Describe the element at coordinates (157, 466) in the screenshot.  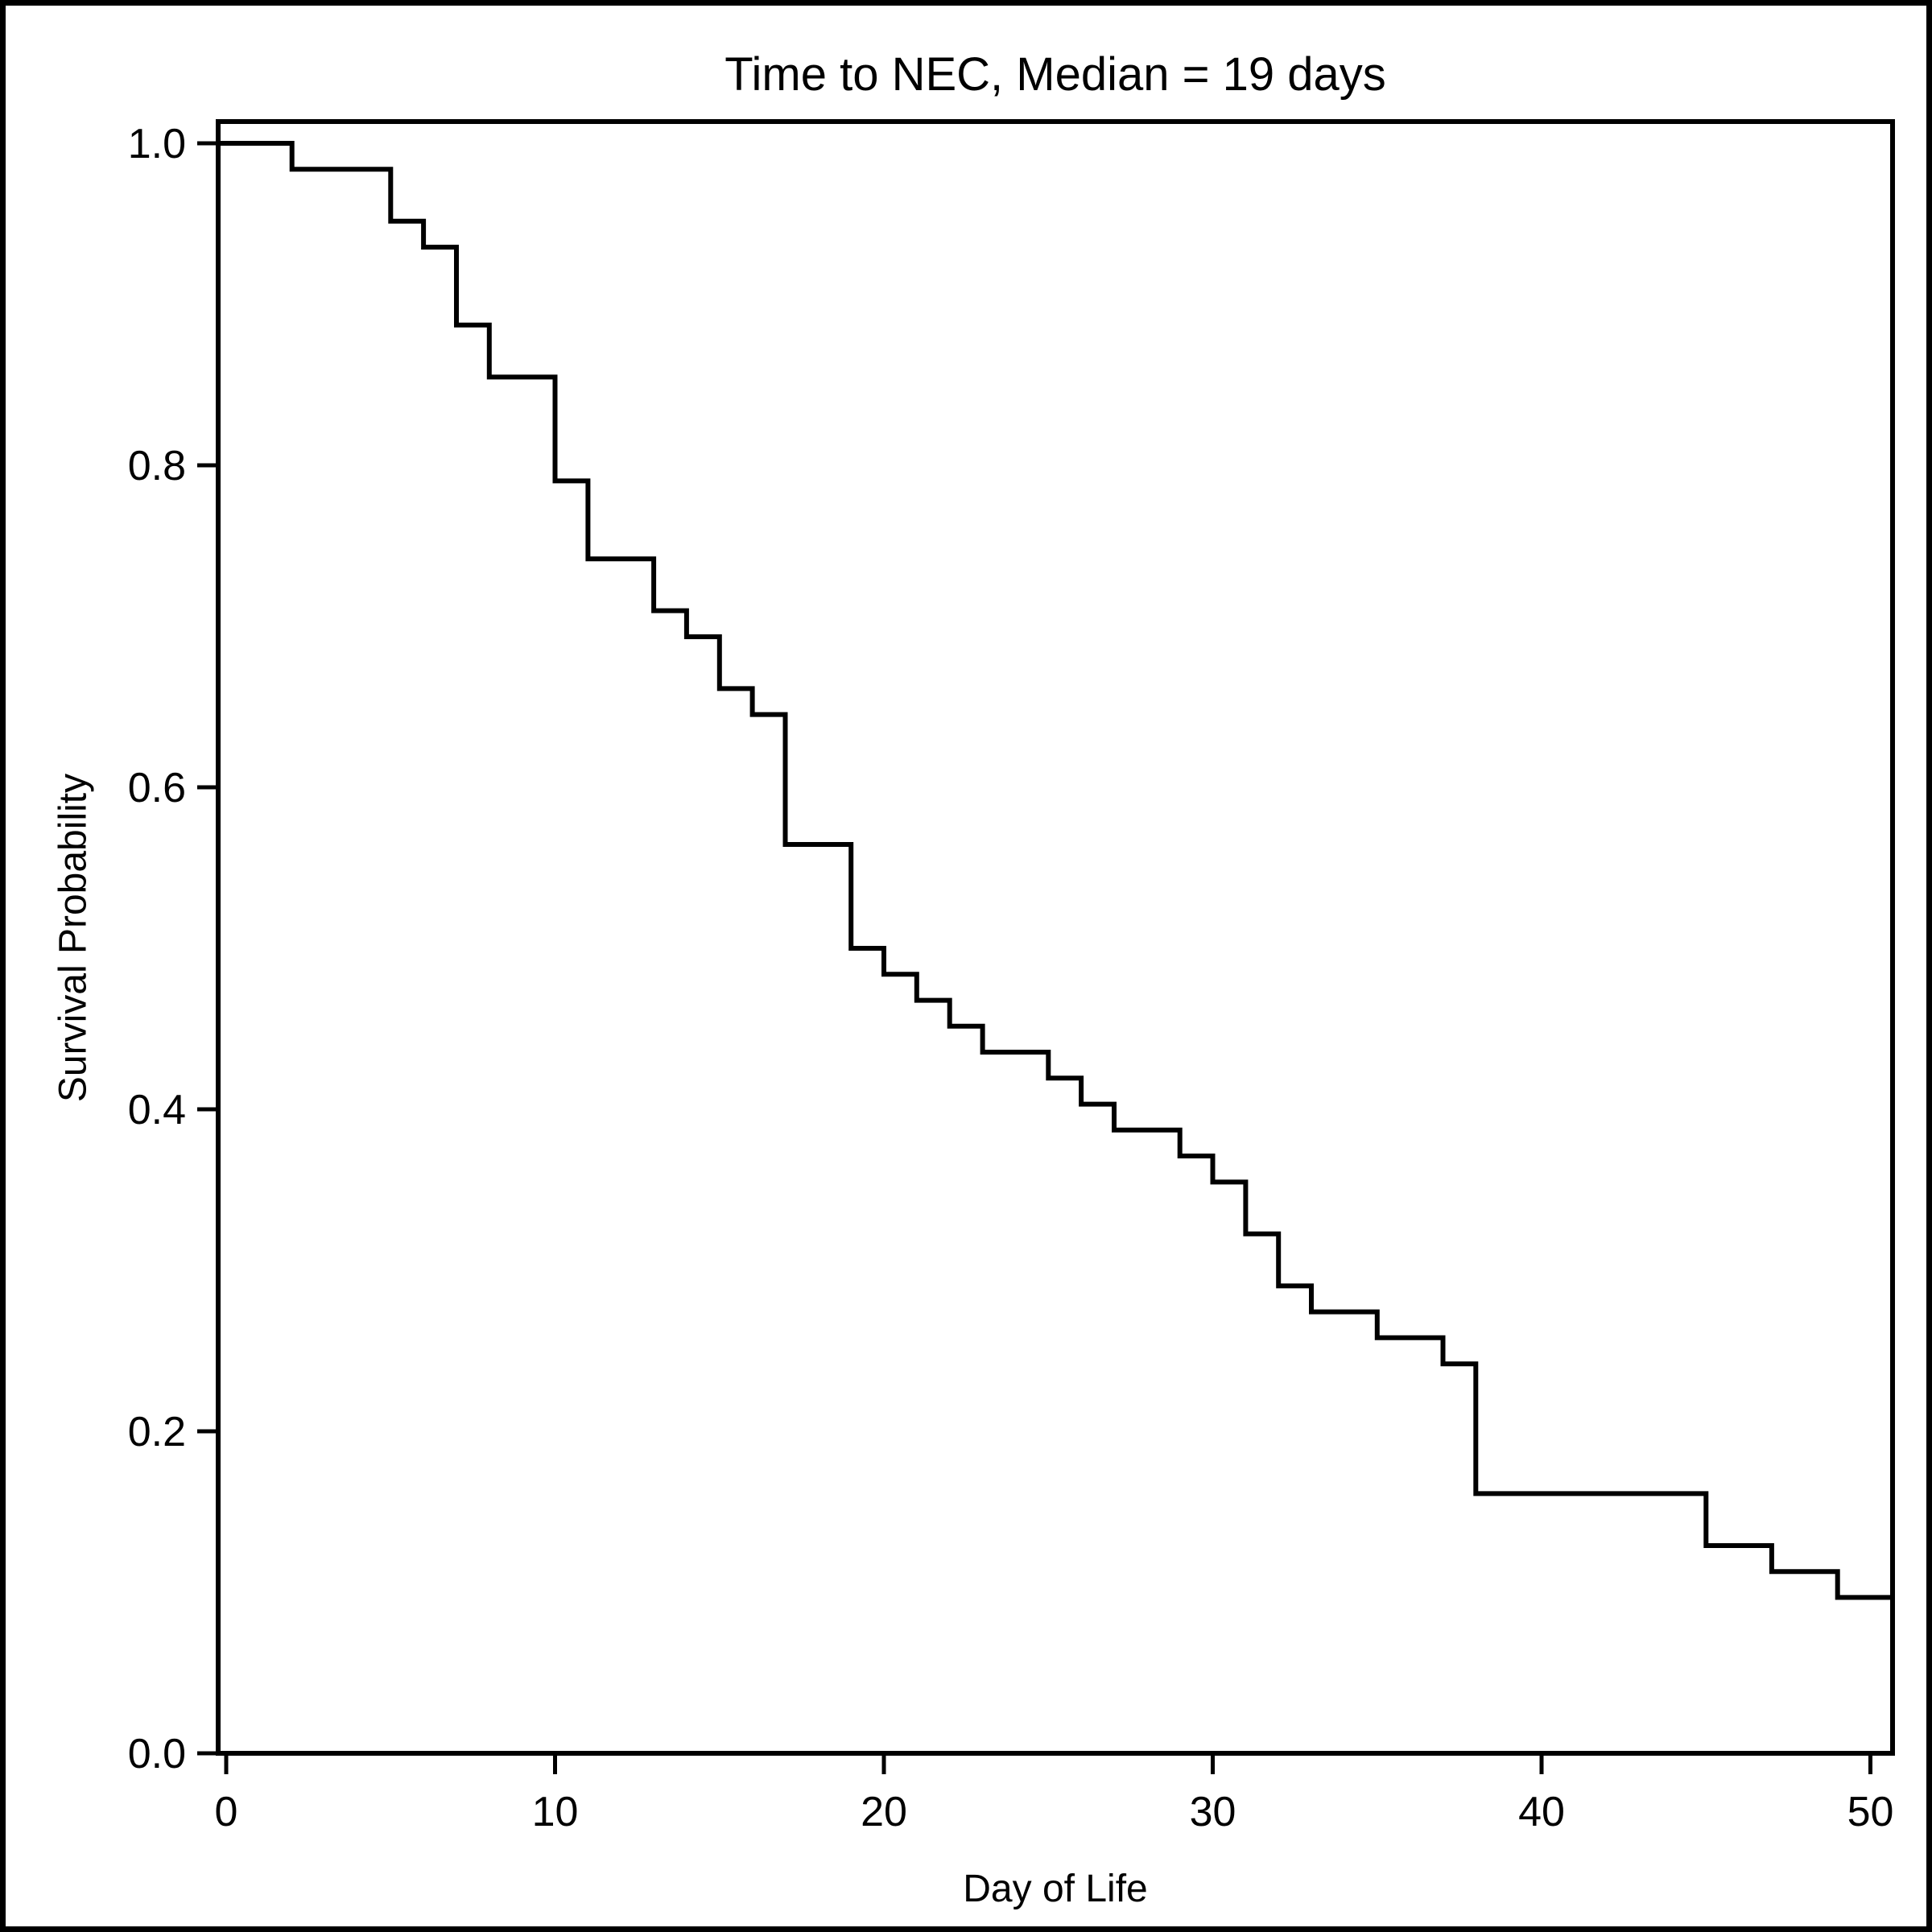
I see `y-tick-label: 0.8` at that location.